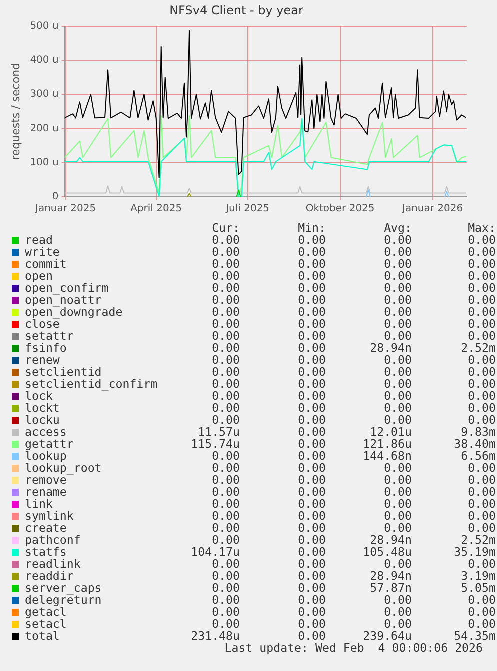 The height and width of the screenshot is (671, 497). I want to click on text: 104.17u, so click(215, 552).